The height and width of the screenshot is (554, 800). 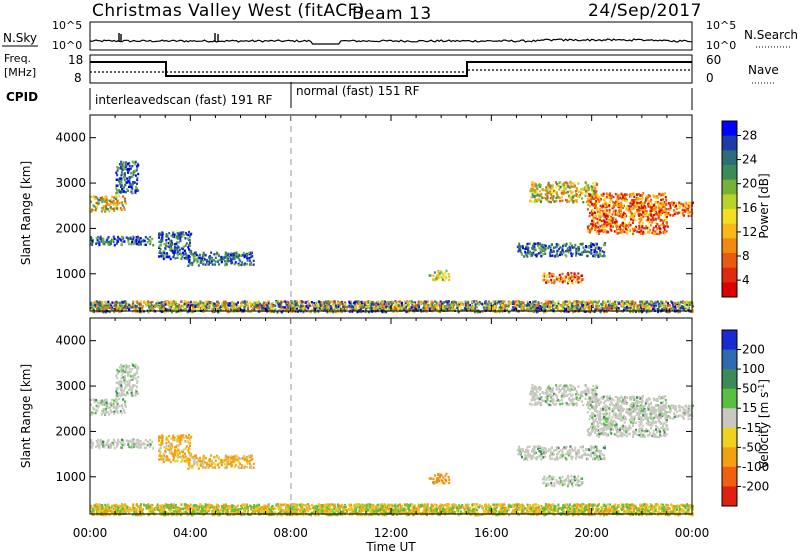 What do you see at coordinates (721, 25) in the screenshot?
I see `nsky-tick-top-right: 10^5` at bounding box center [721, 25].